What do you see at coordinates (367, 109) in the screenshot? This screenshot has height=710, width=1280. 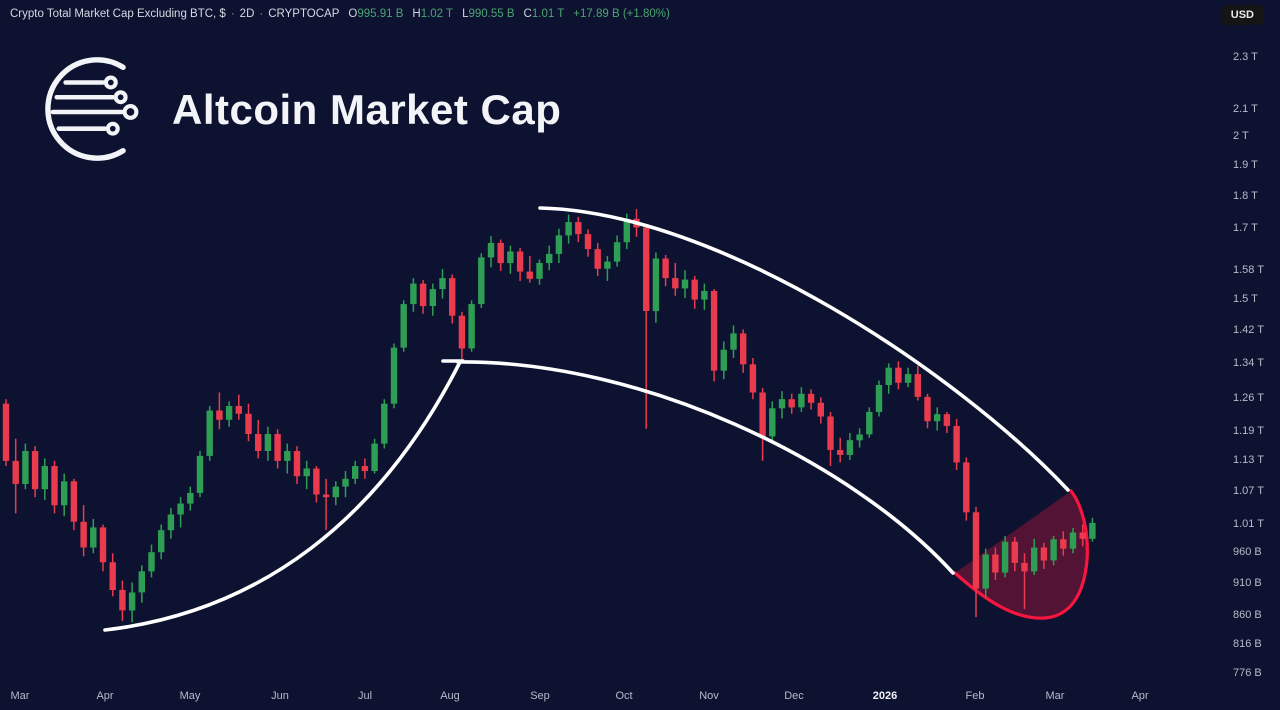 I see `brand-name: Altcoin Market Cap` at bounding box center [367, 109].